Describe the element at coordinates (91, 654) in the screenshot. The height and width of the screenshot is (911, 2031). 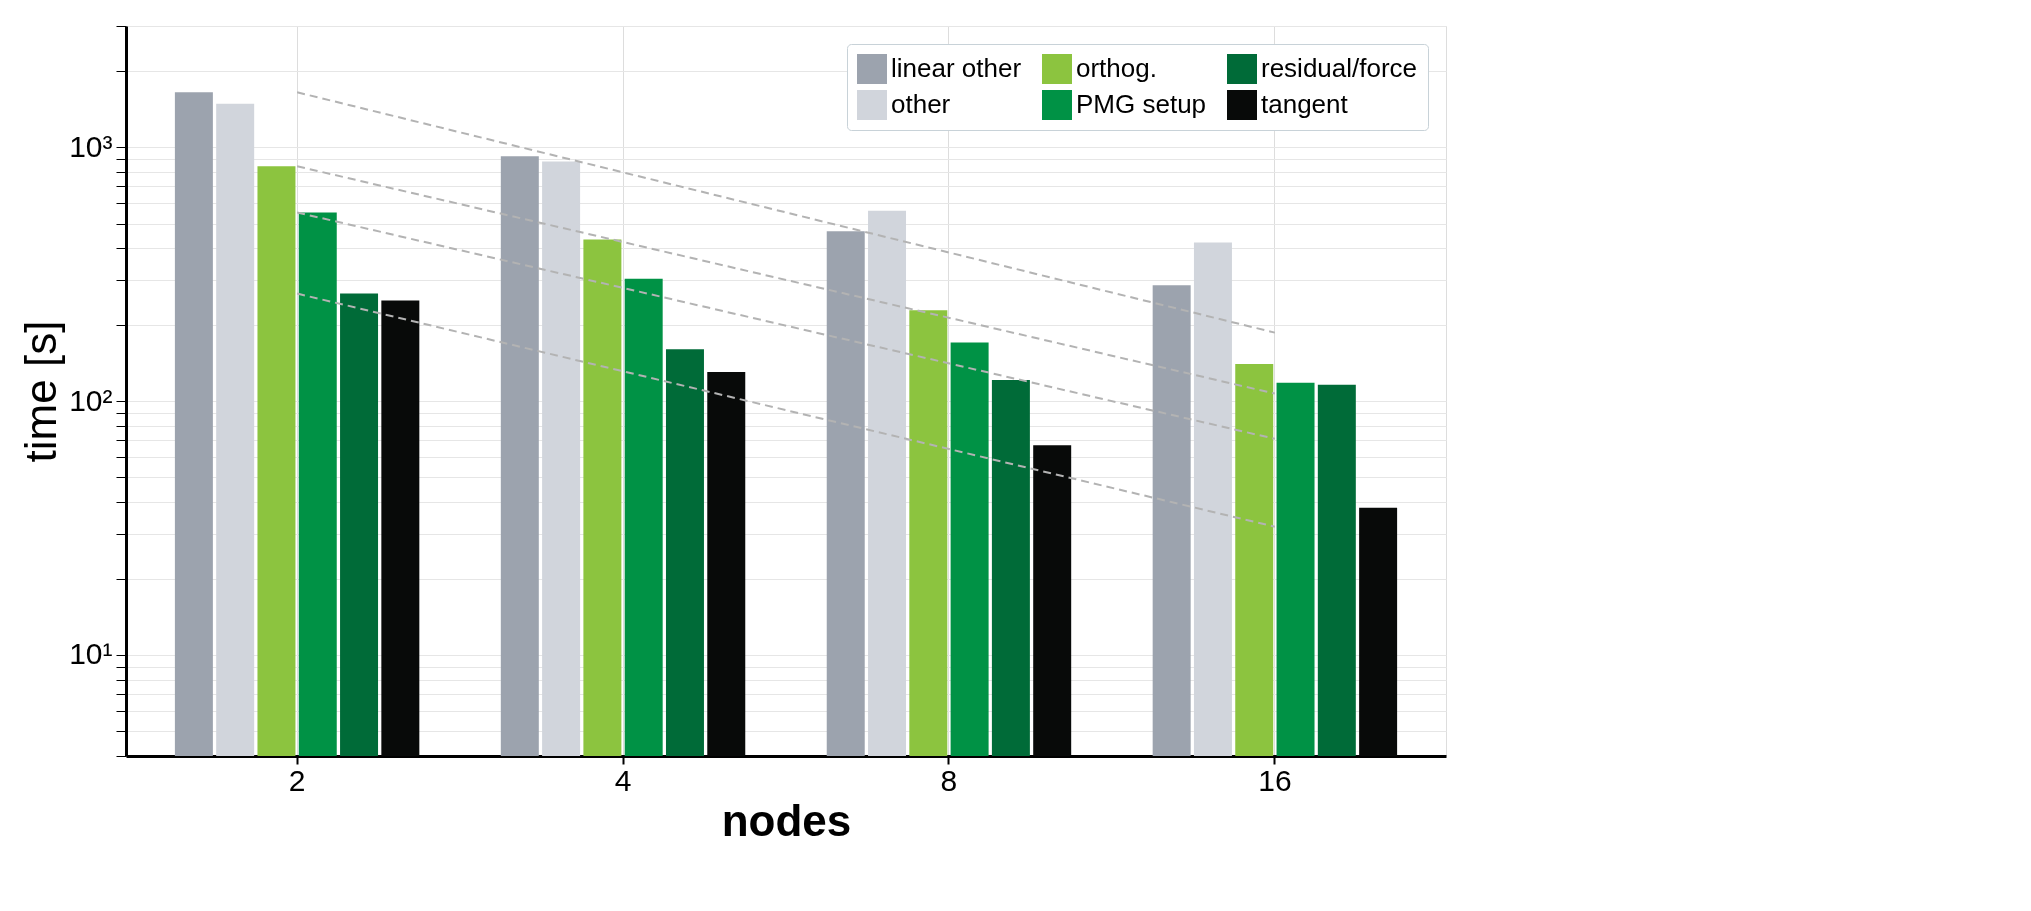
I see `y-tick-label: 10¹` at that location.